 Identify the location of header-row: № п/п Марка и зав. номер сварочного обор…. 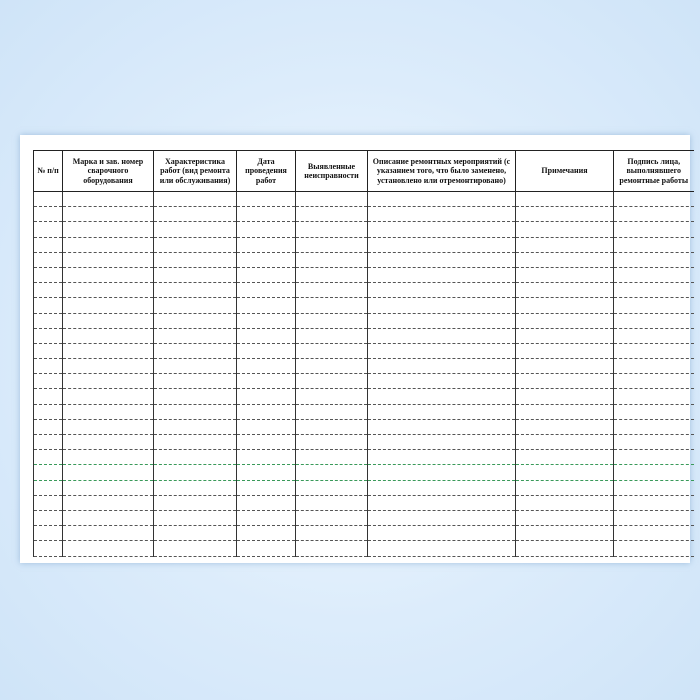
(363, 171).